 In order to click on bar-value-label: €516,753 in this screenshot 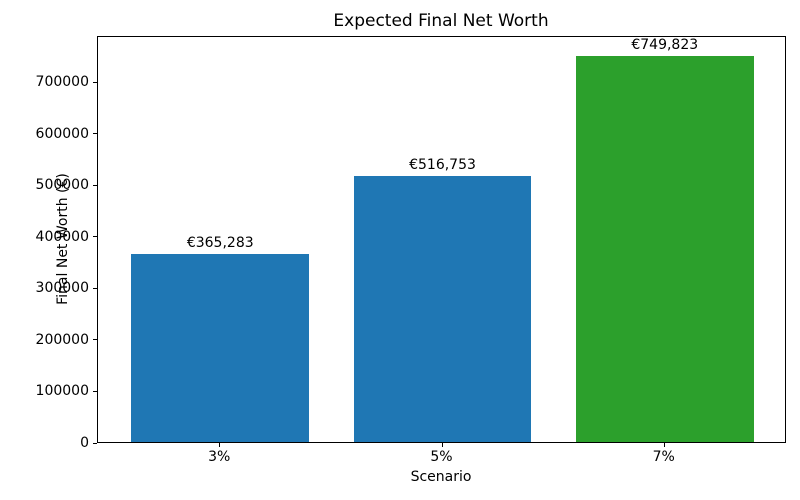, I will do `click(442, 165)`.